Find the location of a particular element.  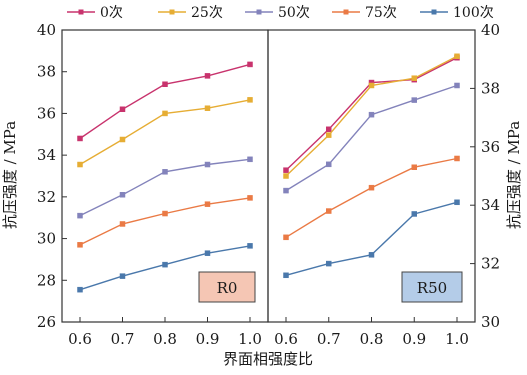

y-axis-title-right: 抗压强度 / MPa is located at coordinates (514, 175).